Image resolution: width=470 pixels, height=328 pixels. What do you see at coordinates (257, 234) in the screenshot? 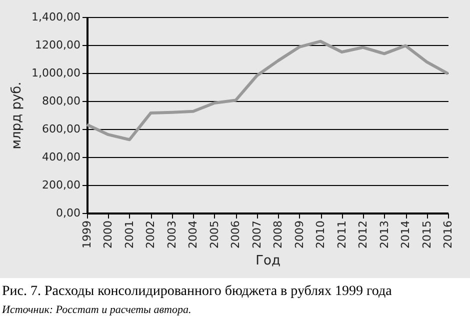
I see `x-tick-label: 2007` at bounding box center [257, 234].